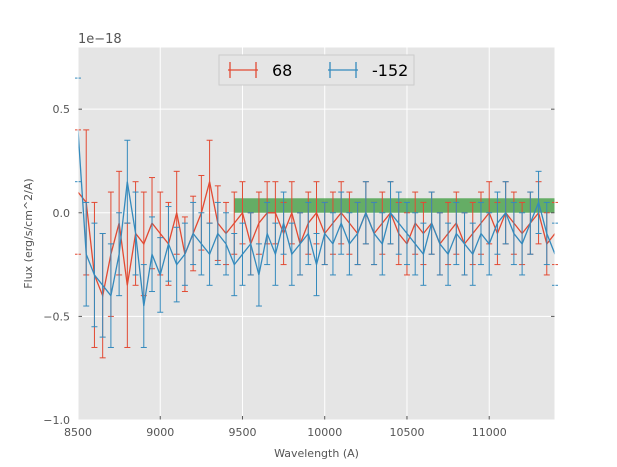 Image resolution: width=617 pixels, height=467 pixels. What do you see at coordinates (260, 70) in the screenshot?
I see `legend-entry-68: 68` at bounding box center [260, 70].